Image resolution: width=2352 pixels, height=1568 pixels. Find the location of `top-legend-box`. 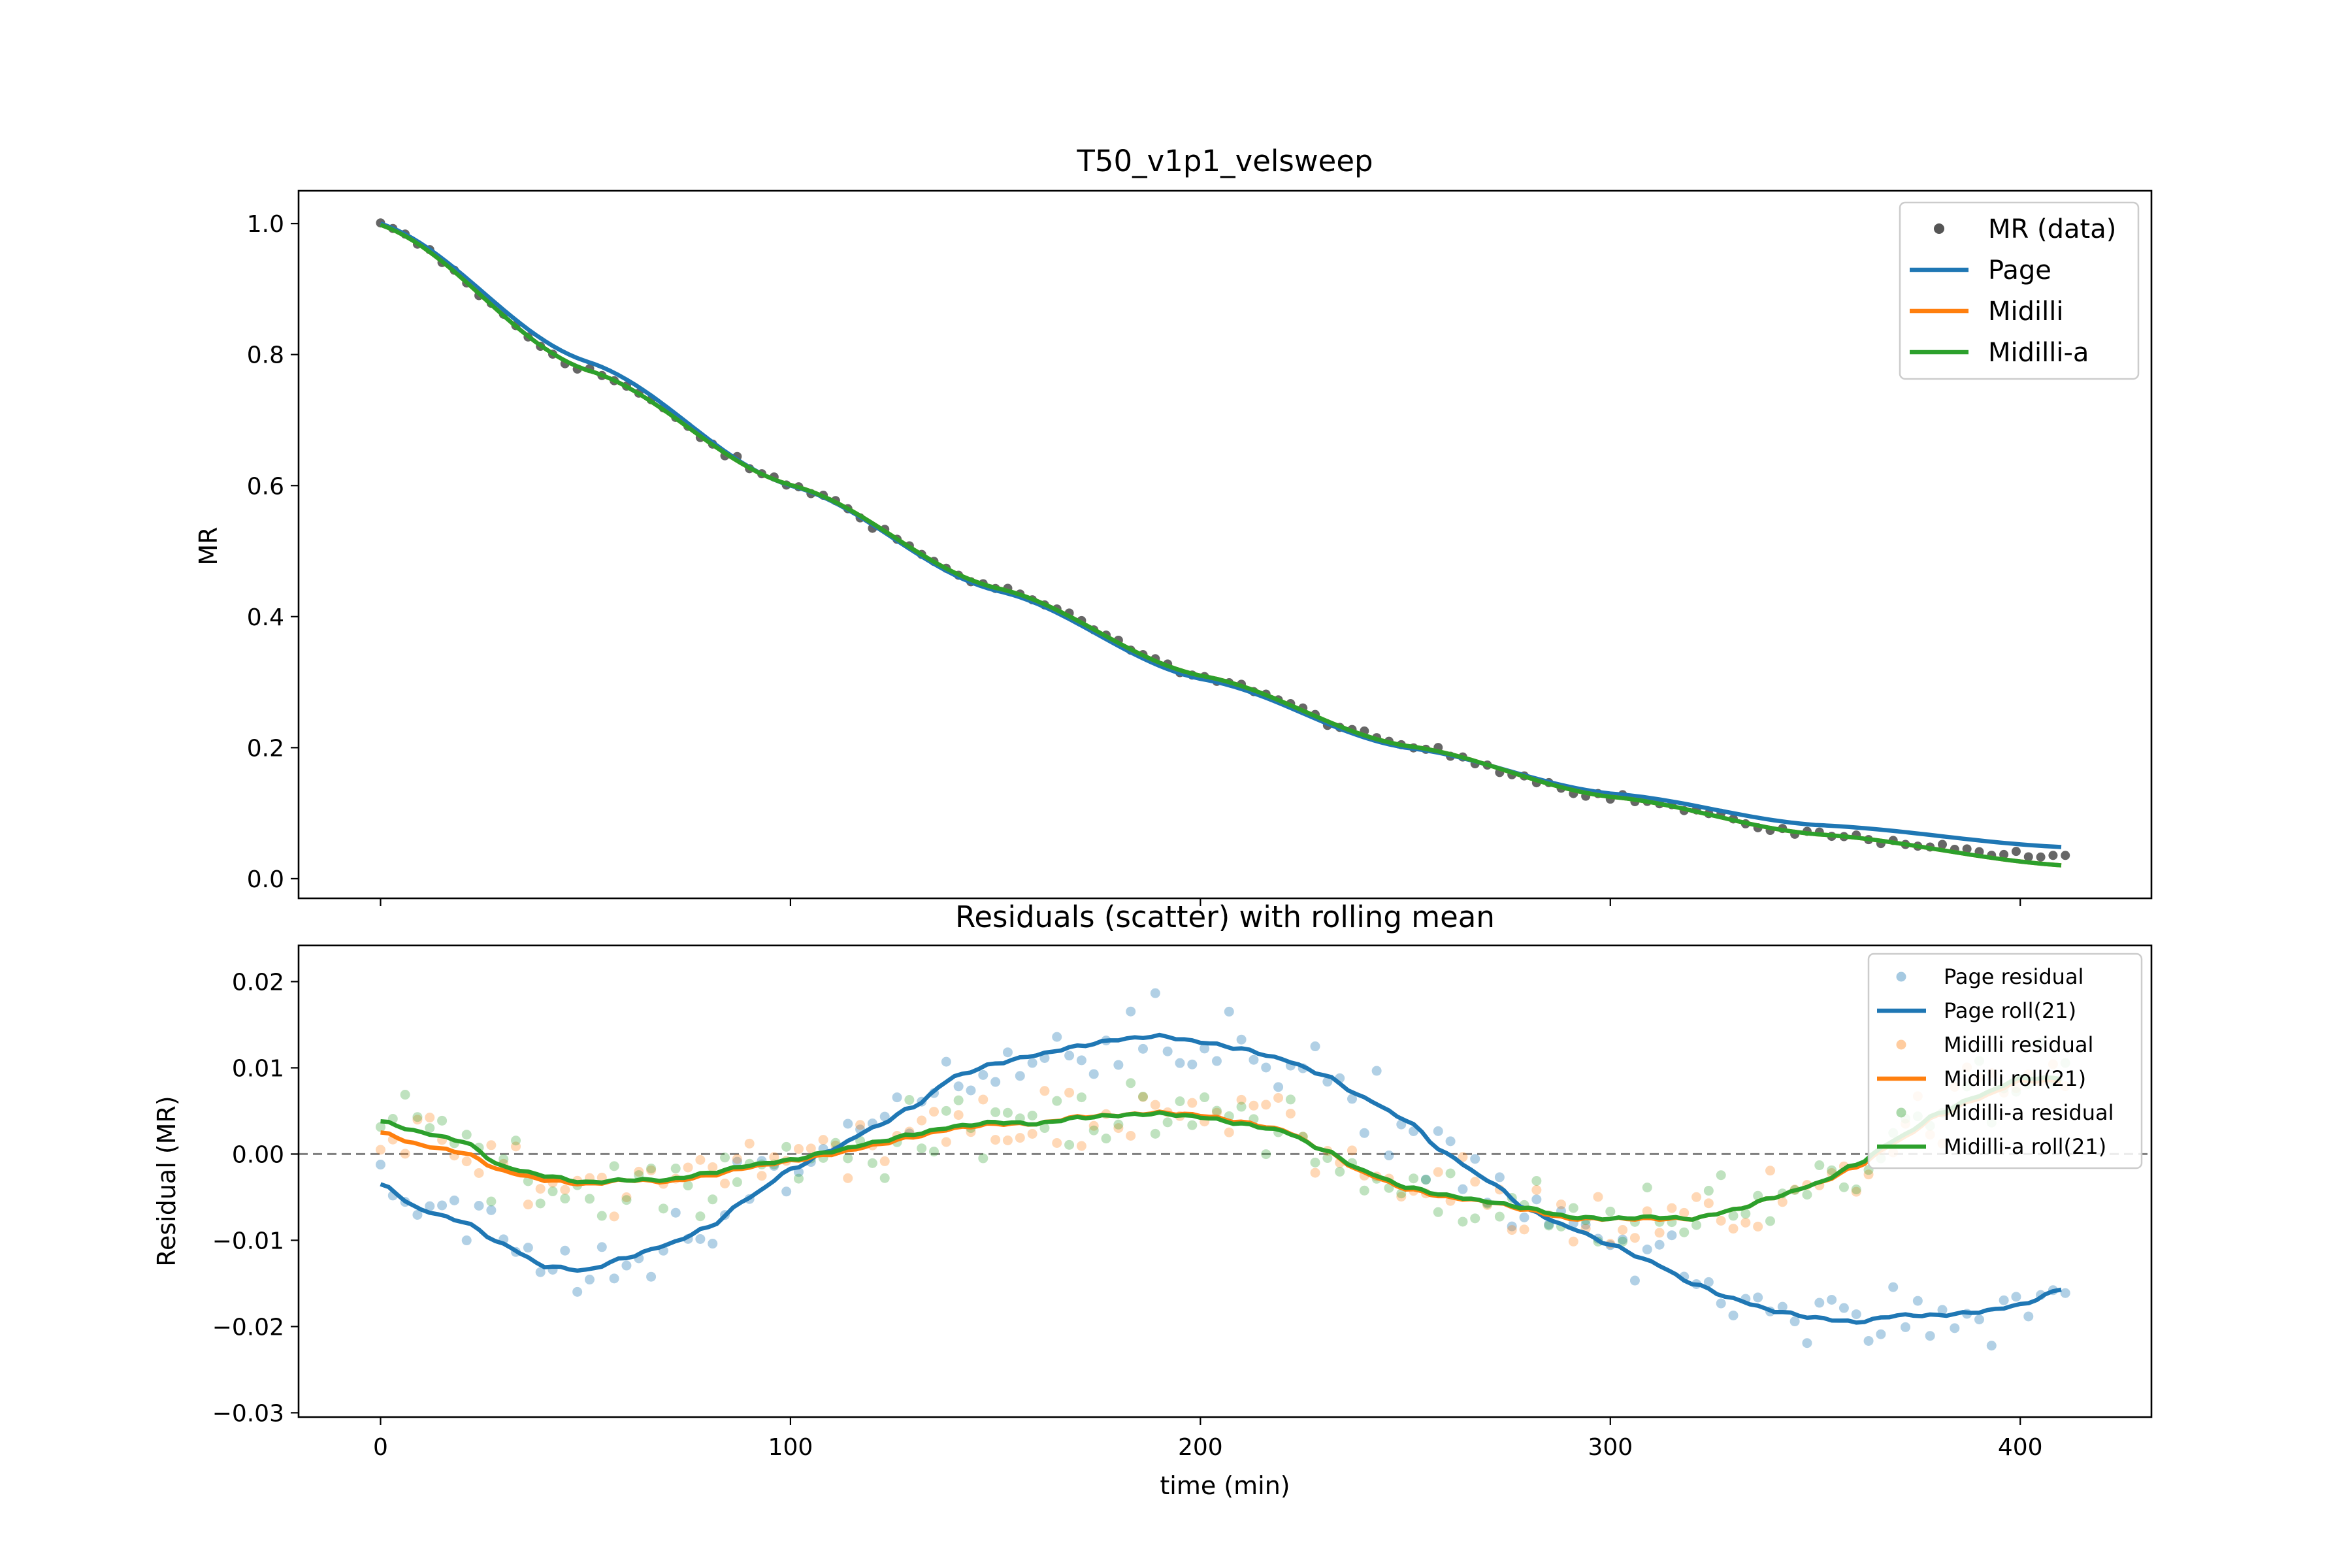

top-legend-box is located at coordinates (2019, 290).